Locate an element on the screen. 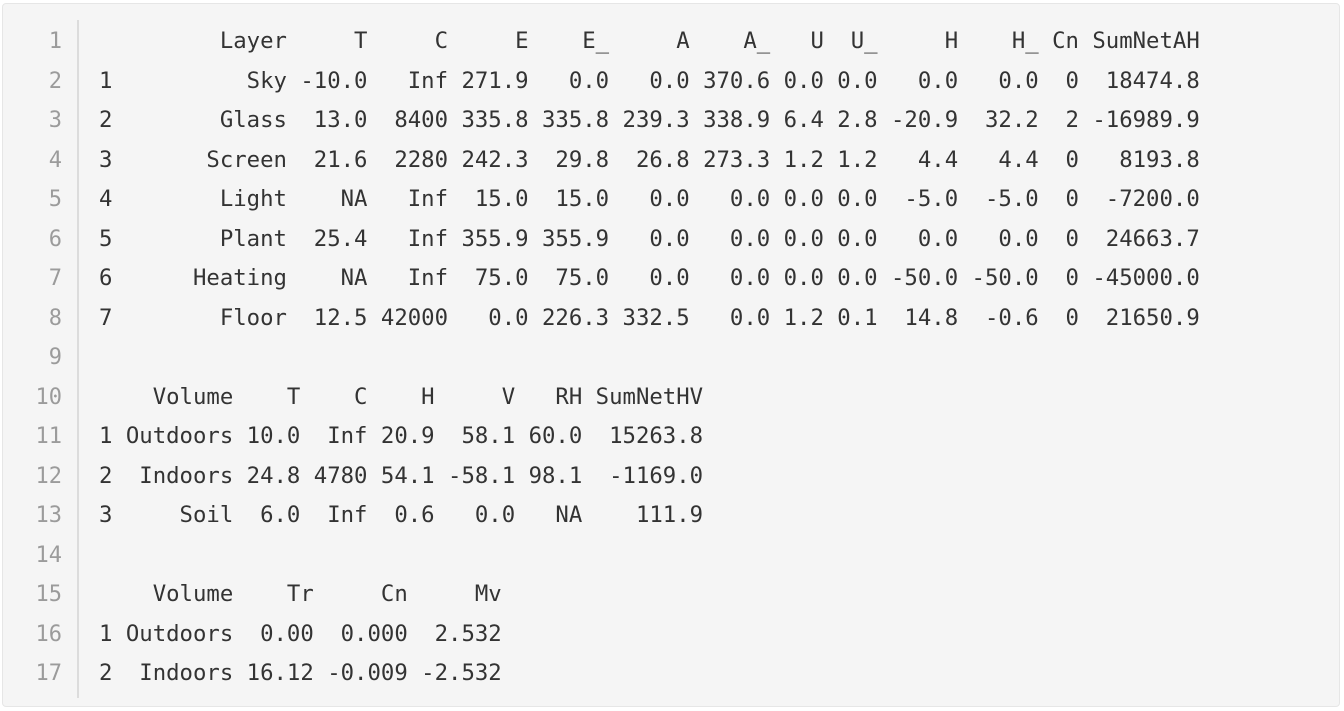 This screenshot has height=711, width=1344. code-line: 2 Indoors 16.12 -0.009 -2.532 is located at coordinates (300, 673).